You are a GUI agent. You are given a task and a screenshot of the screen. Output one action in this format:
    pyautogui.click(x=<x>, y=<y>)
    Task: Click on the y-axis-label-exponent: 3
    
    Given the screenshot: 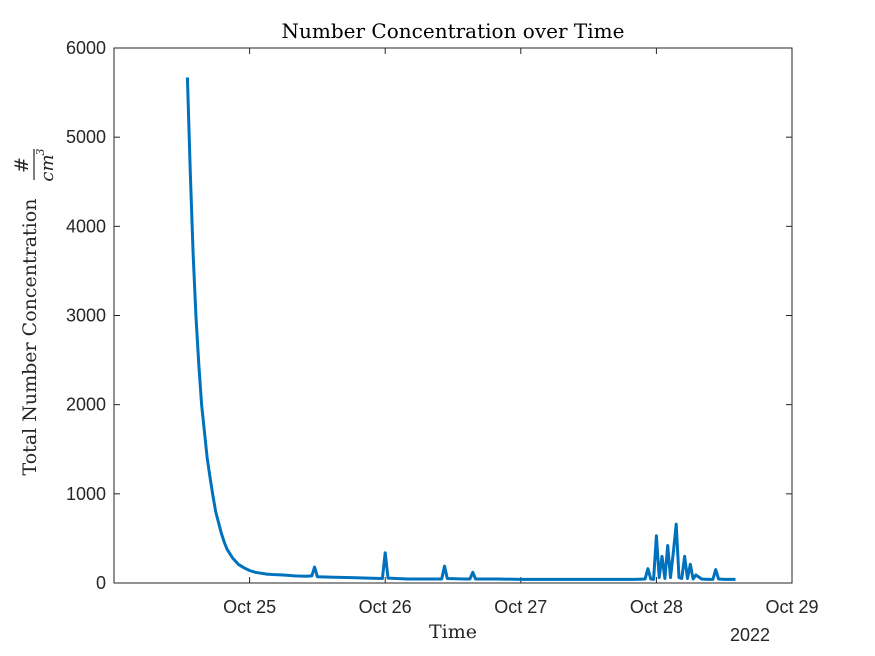 What is the action you would take?
    pyautogui.click(x=40, y=152)
    